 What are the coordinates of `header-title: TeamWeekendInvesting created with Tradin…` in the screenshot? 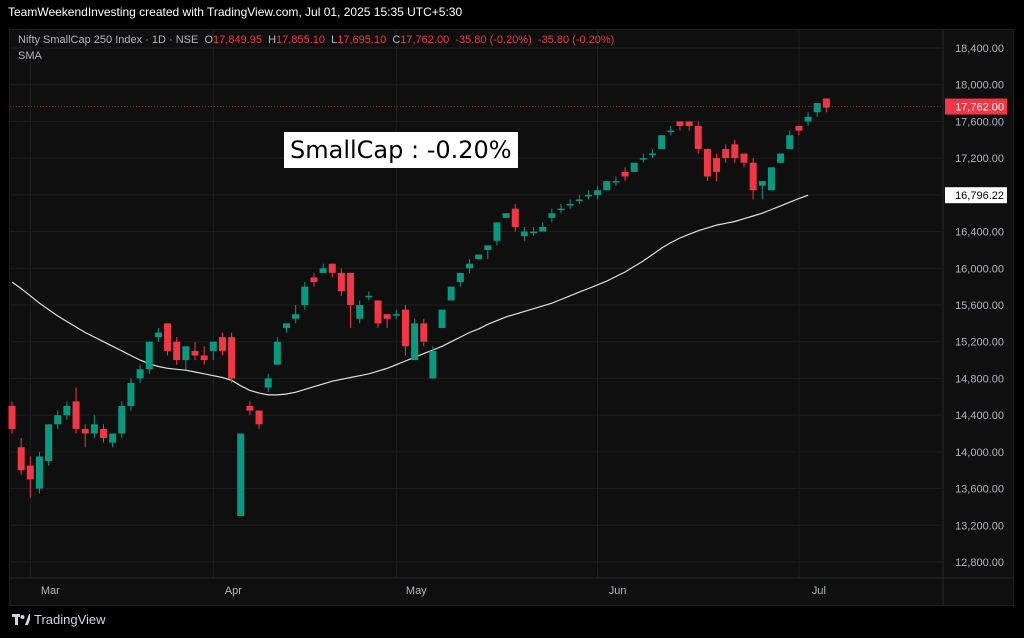 It's located at (235, 12).